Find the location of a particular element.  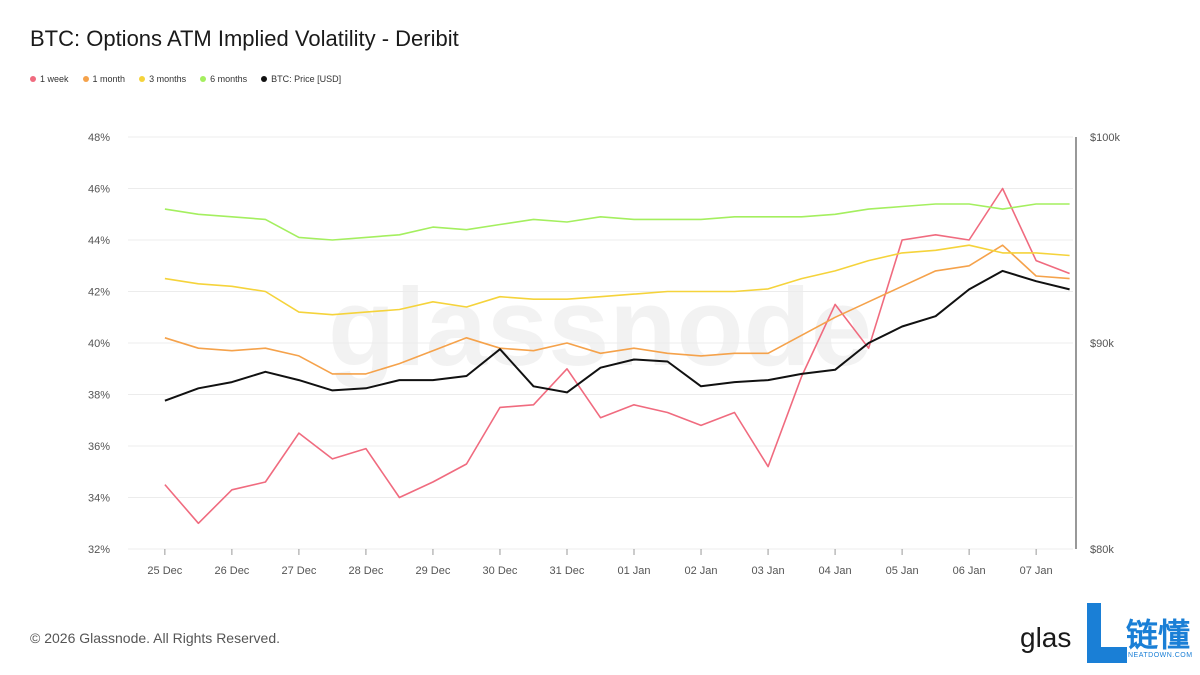

copyright: © 2026 Glassnode. All Rights Reserved. is located at coordinates (155, 638).